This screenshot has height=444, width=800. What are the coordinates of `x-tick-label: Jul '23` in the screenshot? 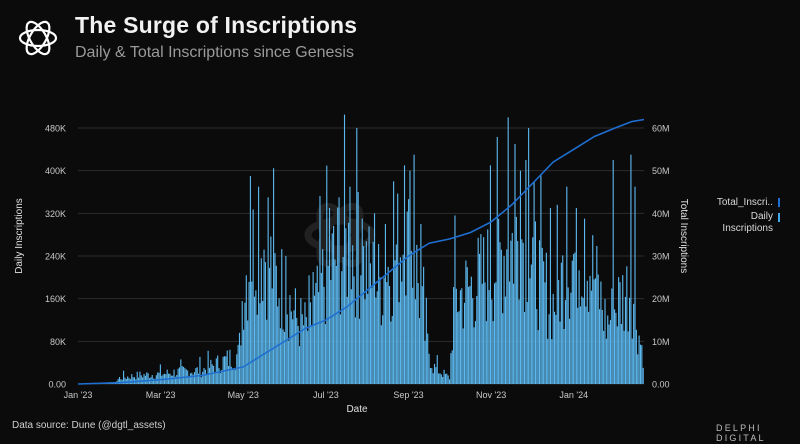 It's located at (326, 395).